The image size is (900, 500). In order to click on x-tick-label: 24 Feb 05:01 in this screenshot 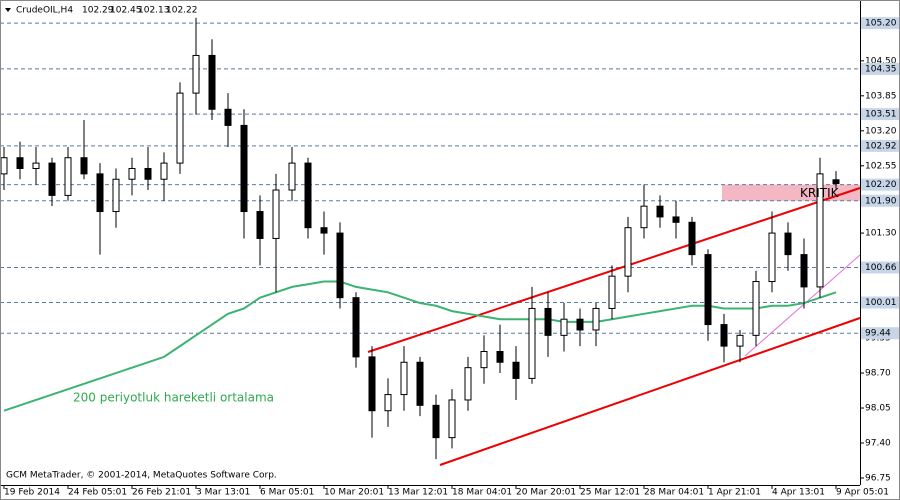, I will do `click(97, 493)`.